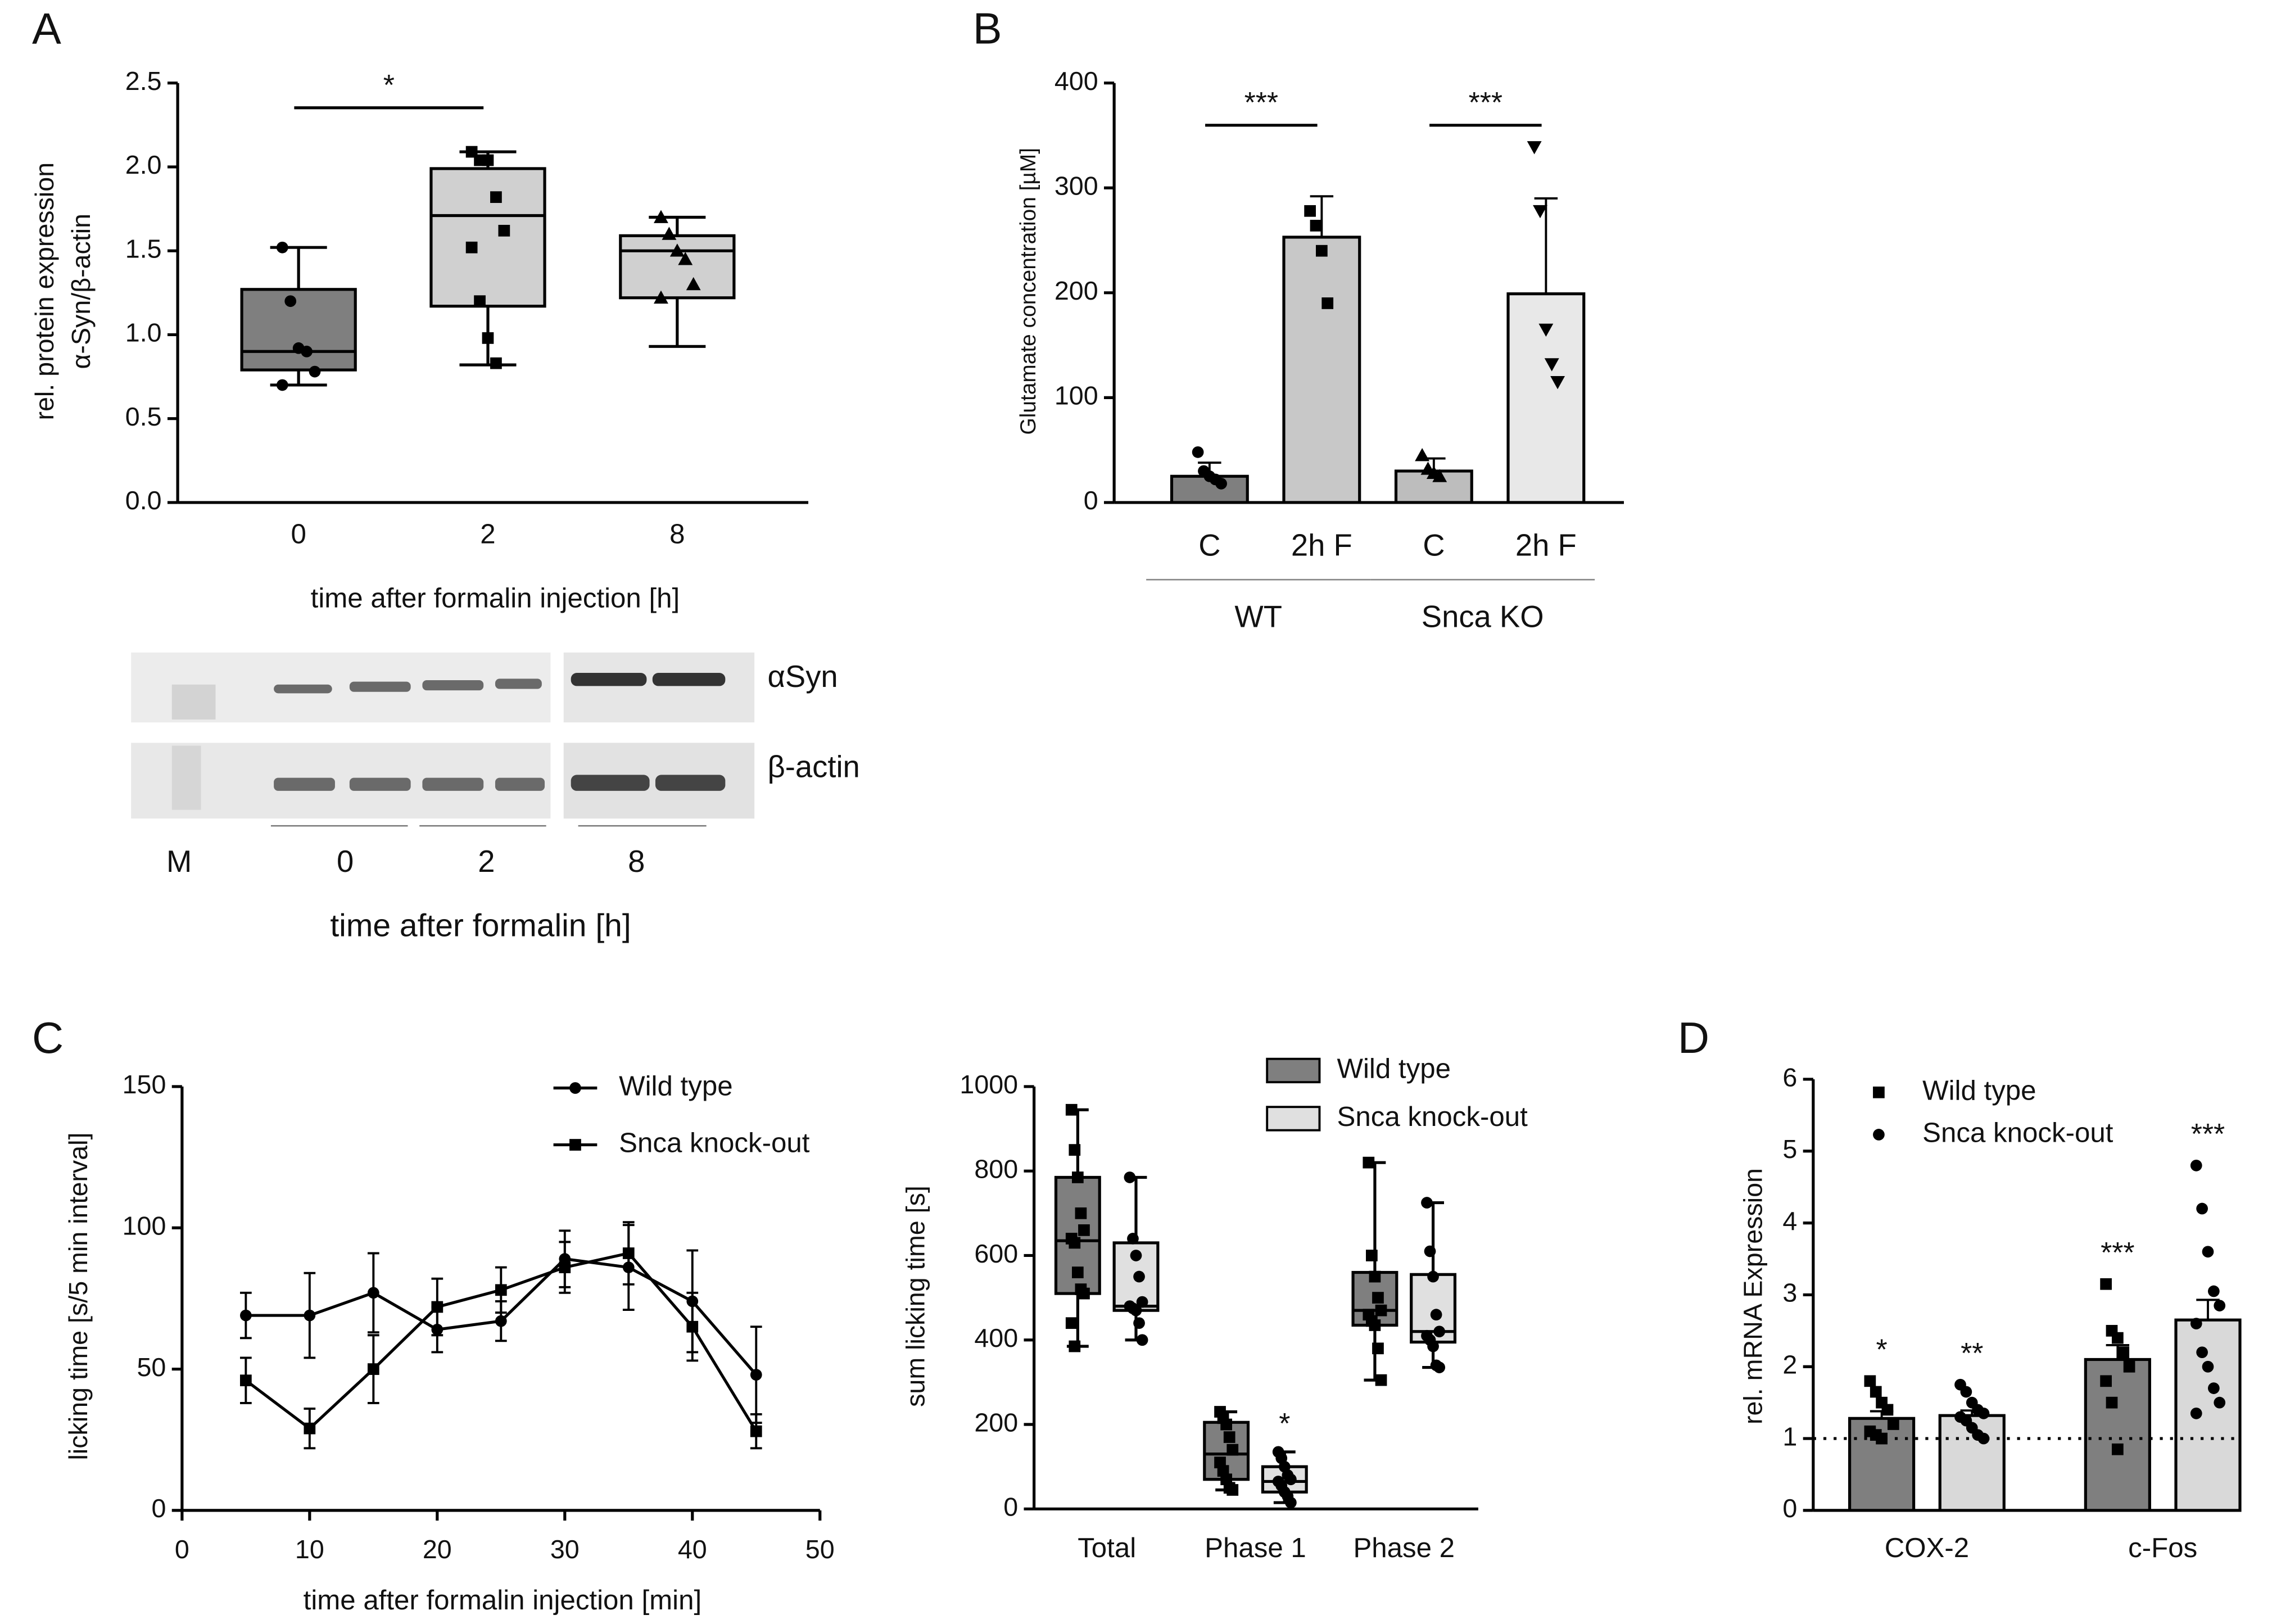 This screenshot has height=1624, width=2272. What do you see at coordinates (1789, 1293) in the screenshot?
I see `y-tick-label: 3` at bounding box center [1789, 1293].